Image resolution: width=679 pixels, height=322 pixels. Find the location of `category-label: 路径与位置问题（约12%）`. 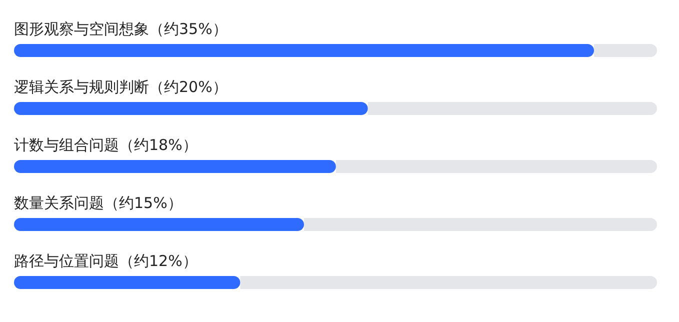

category-label: 路径与位置问题（约12%） is located at coordinates (106, 261).